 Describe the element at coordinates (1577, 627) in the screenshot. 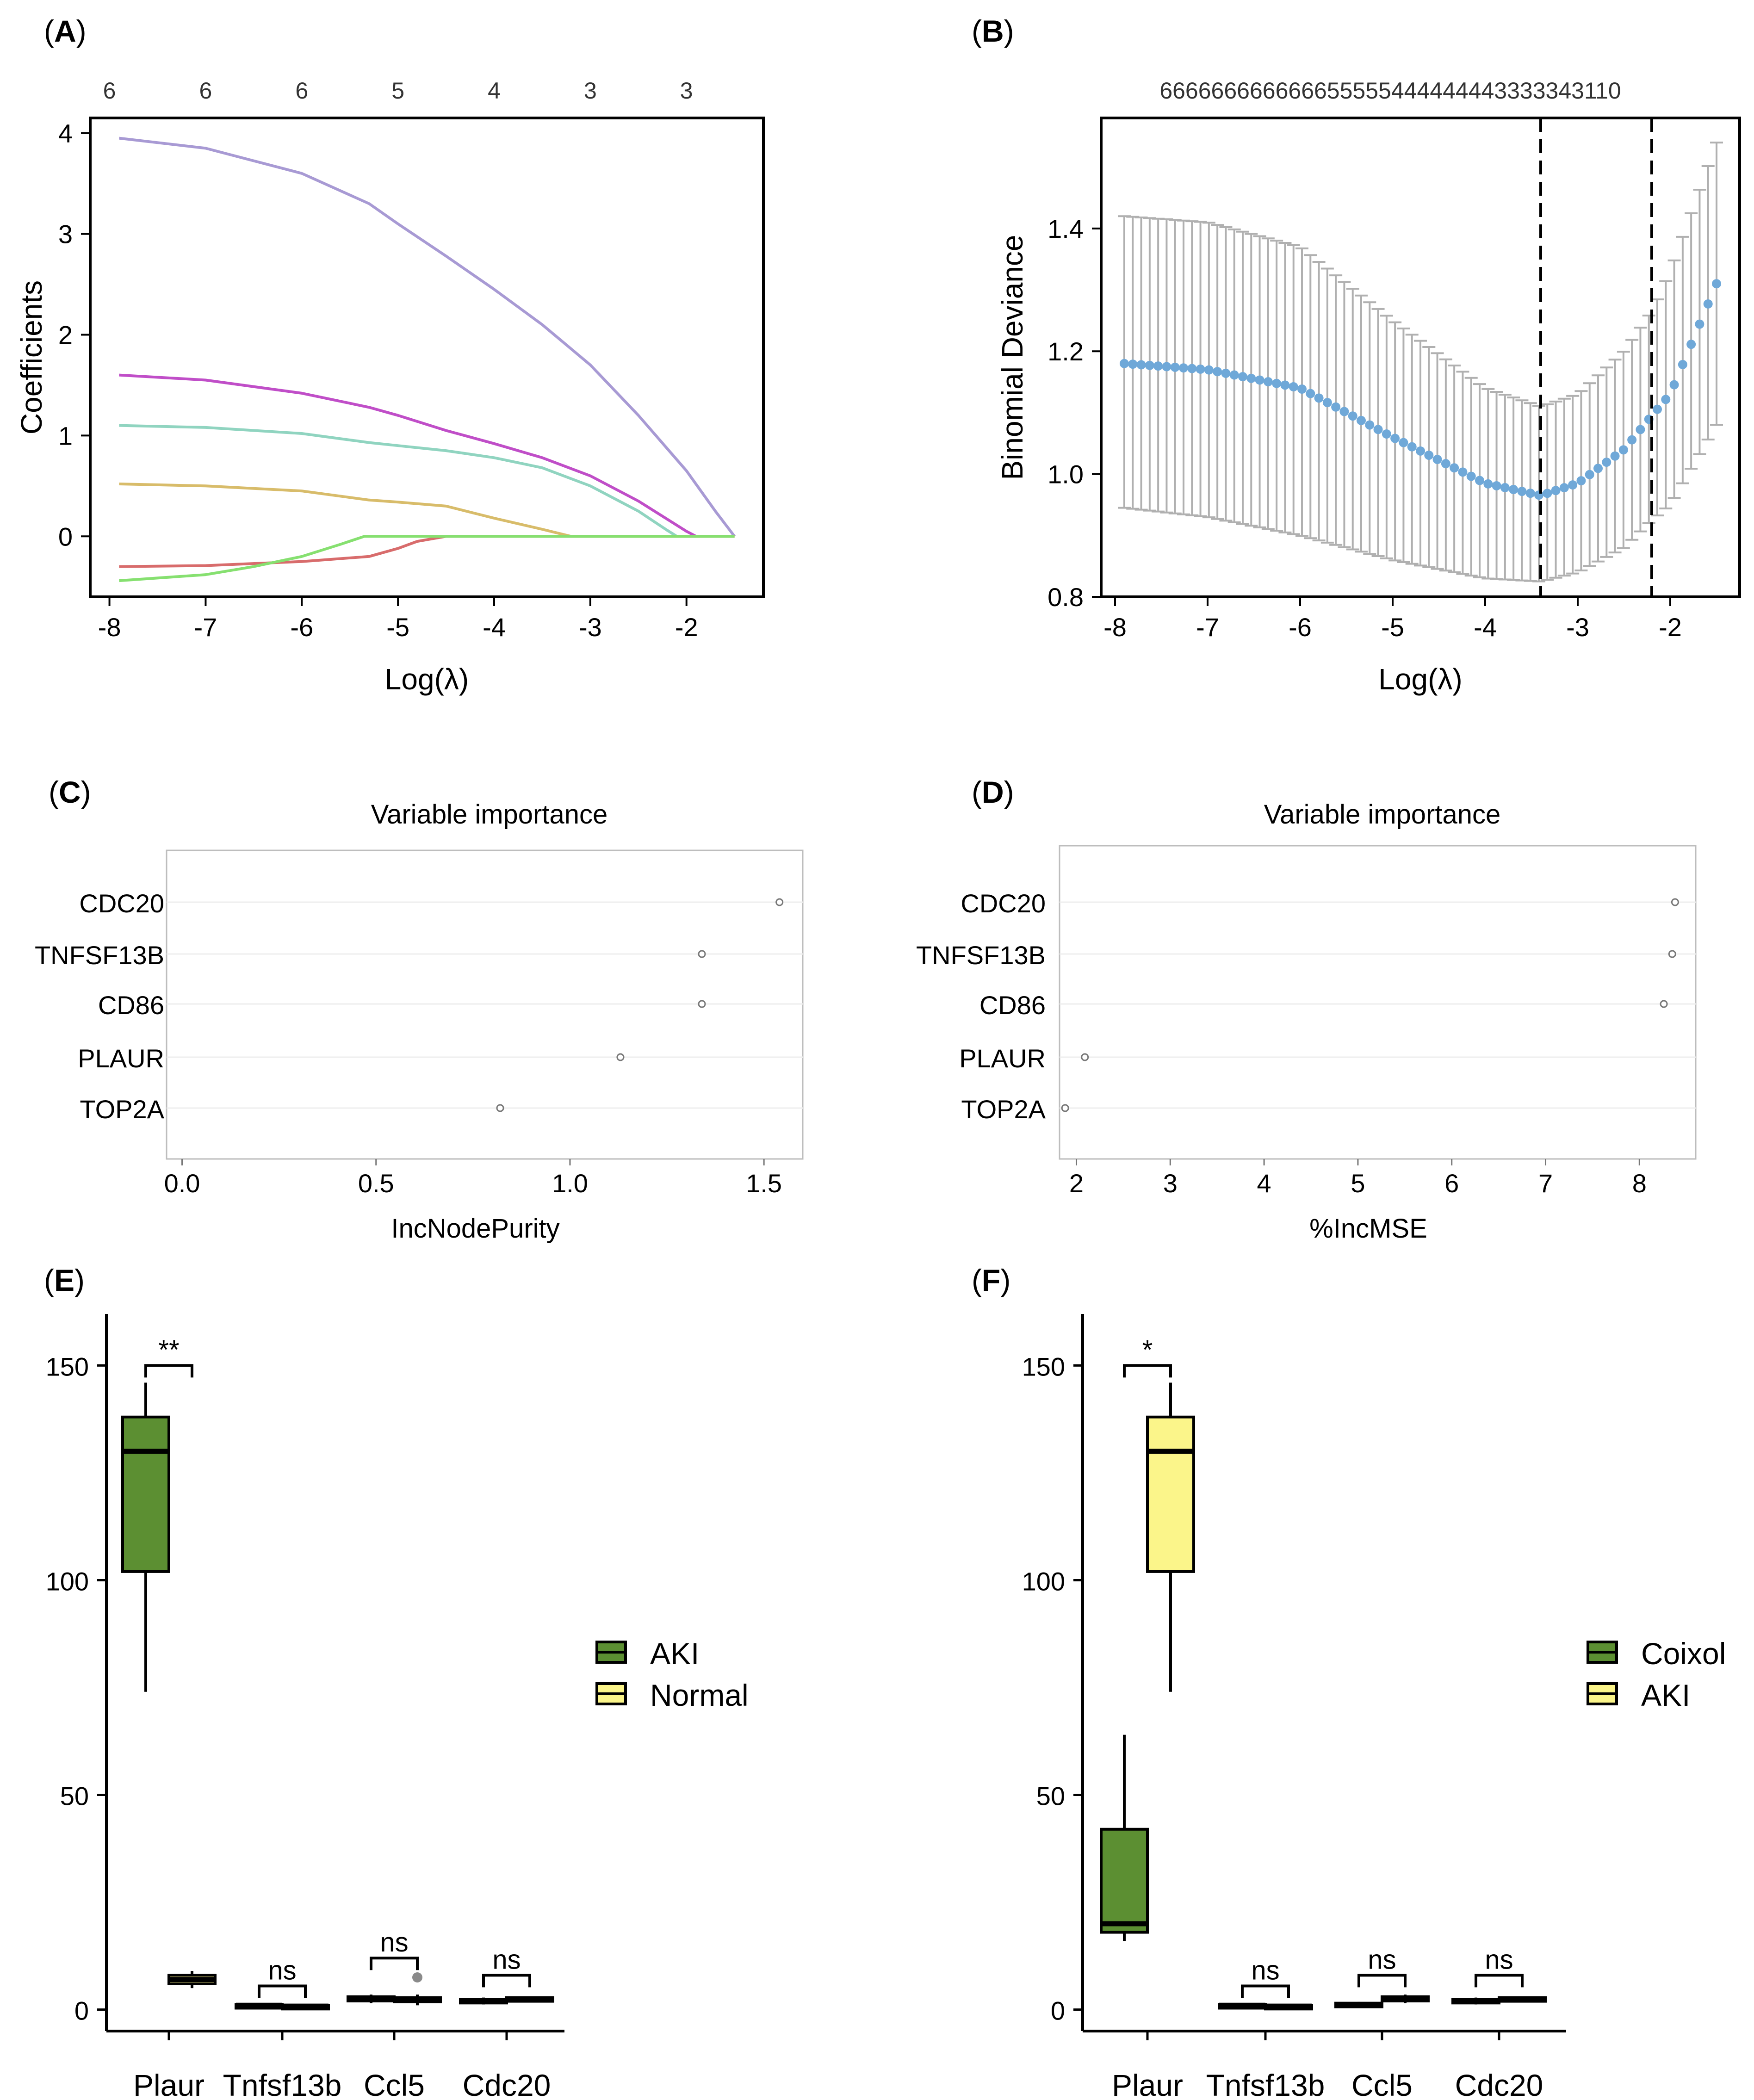

I see `x-tick-label: -3` at that location.